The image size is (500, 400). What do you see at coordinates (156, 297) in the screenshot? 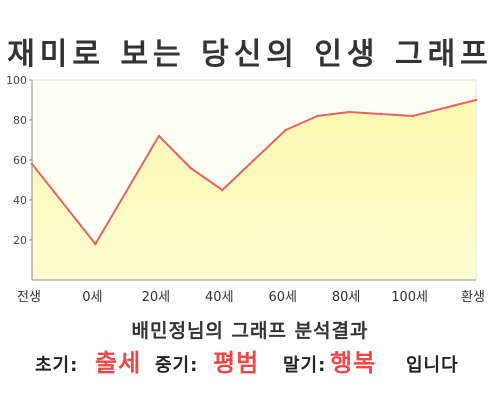
I see `x-tick-label: 20세` at bounding box center [156, 297].